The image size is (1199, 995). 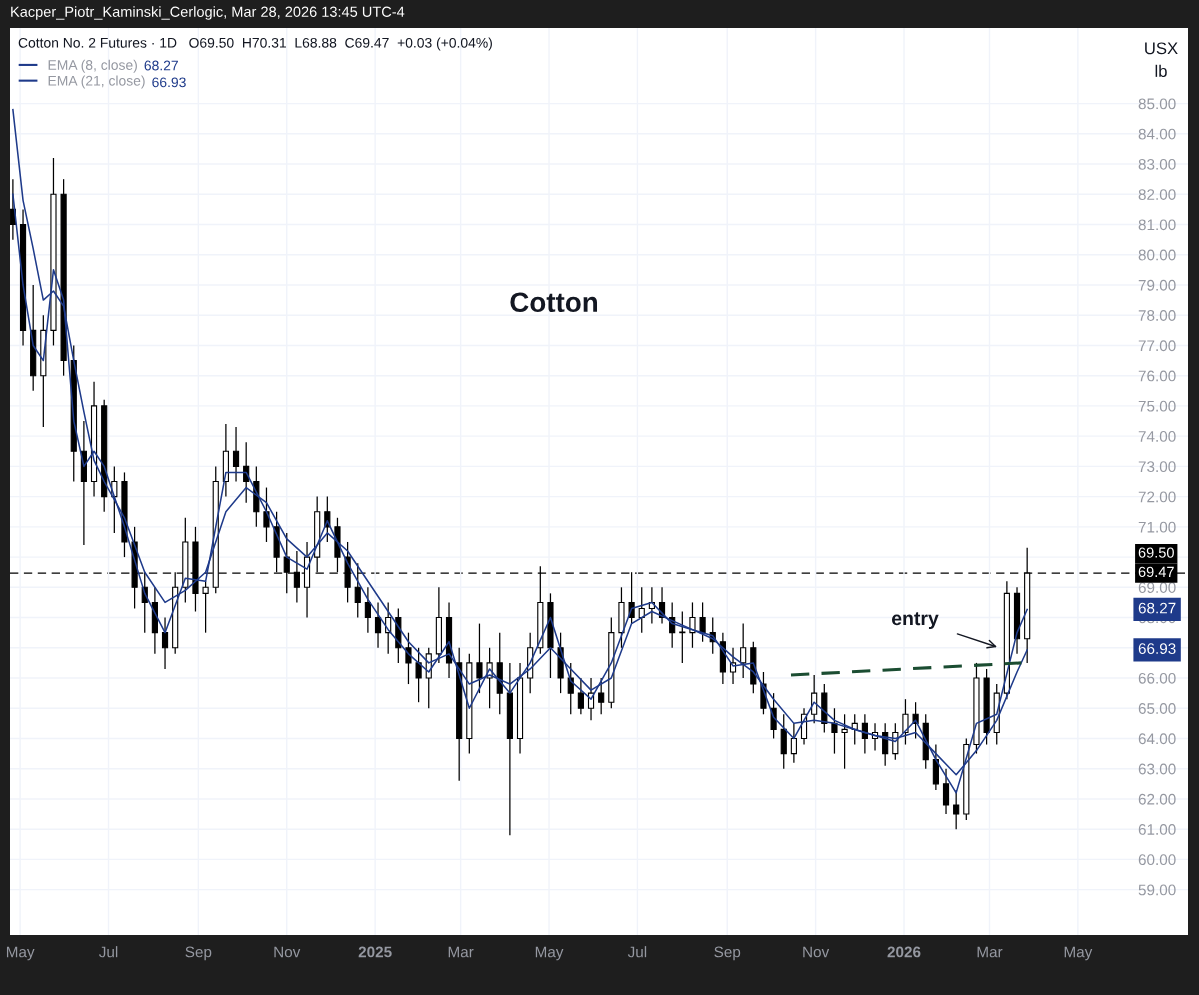 What do you see at coordinates (1157, 255) in the screenshot?
I see `y-tick-label: 80.00` at bounding box center [1157, 255].